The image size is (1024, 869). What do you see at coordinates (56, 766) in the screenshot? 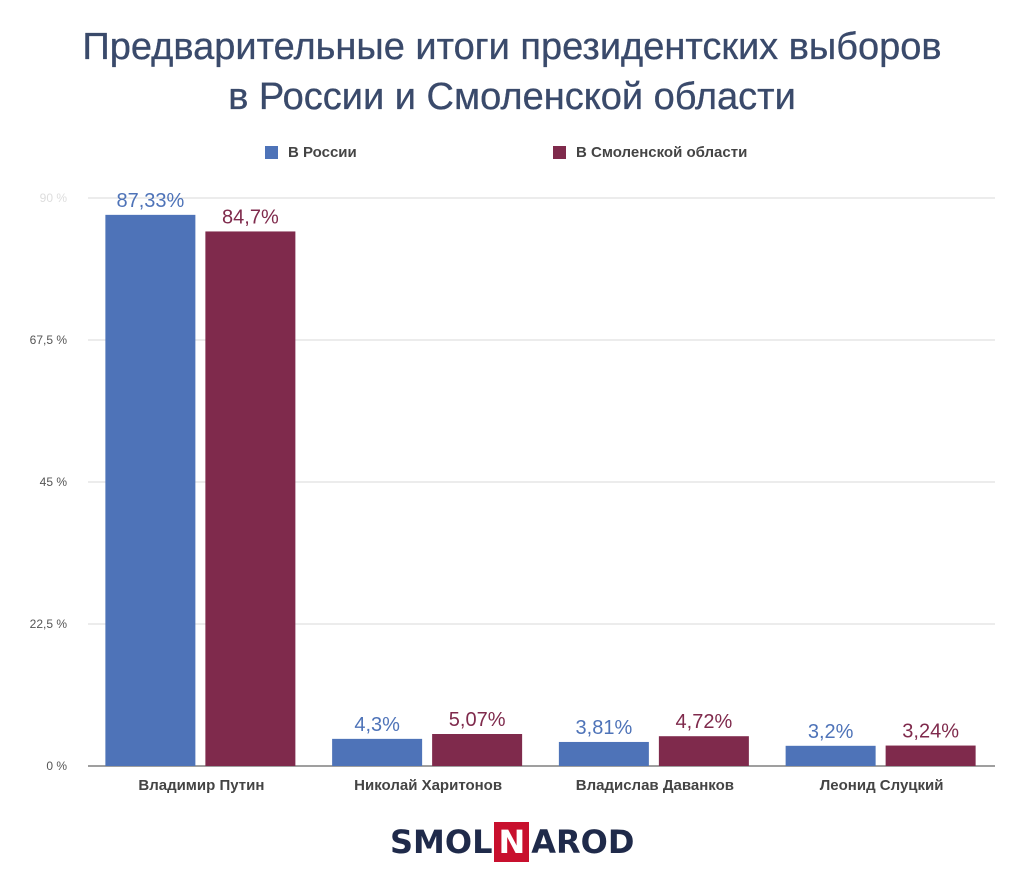
I see `y-tick-label: 0 %` at bounding box center [56, 766].